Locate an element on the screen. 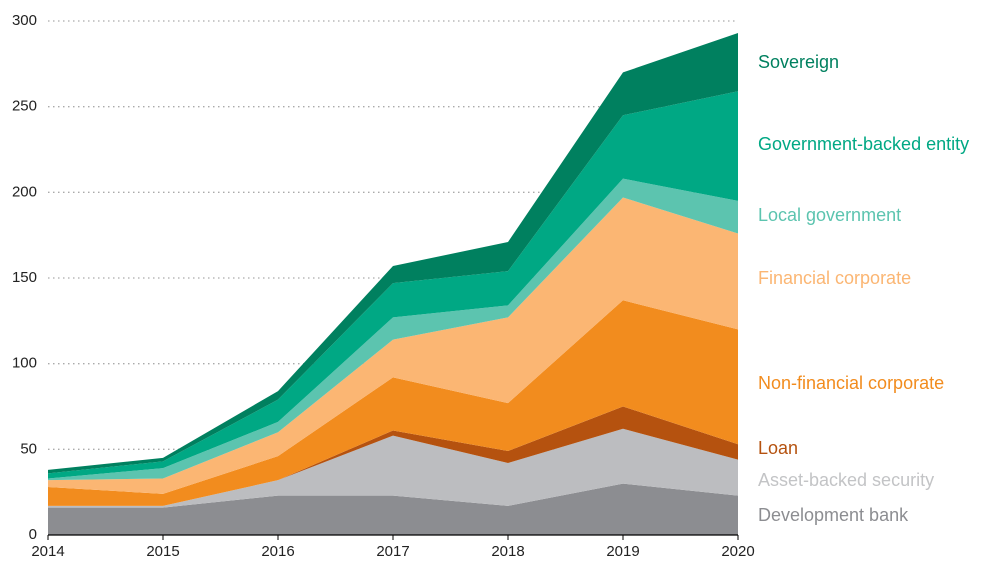 This screenshot has height=565, width=997. y-tick-label: 150 is located at coordinates (24, 277).